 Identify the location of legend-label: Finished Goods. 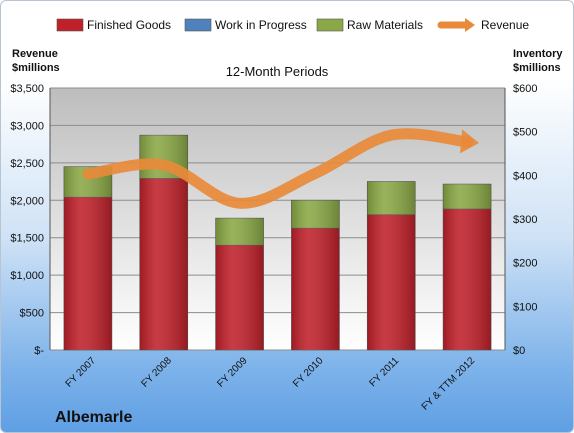
(129, 25).